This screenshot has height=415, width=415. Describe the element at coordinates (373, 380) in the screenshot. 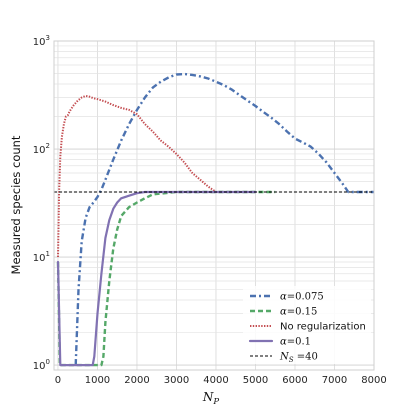

I see `x-tick-label: 8000` at that location.